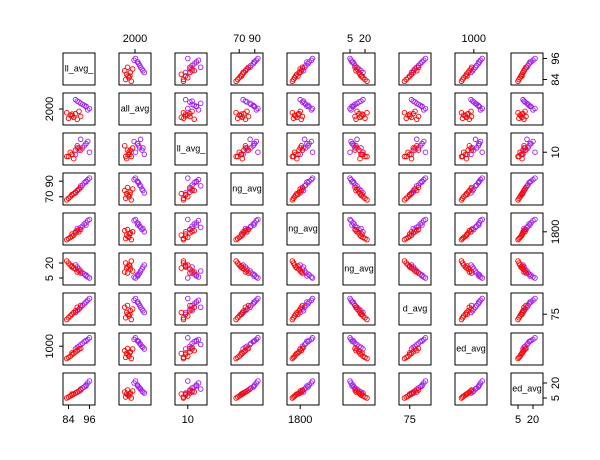 The image size is (600, 460). I want to click on x-tick-label: 10, so click(188, 420).